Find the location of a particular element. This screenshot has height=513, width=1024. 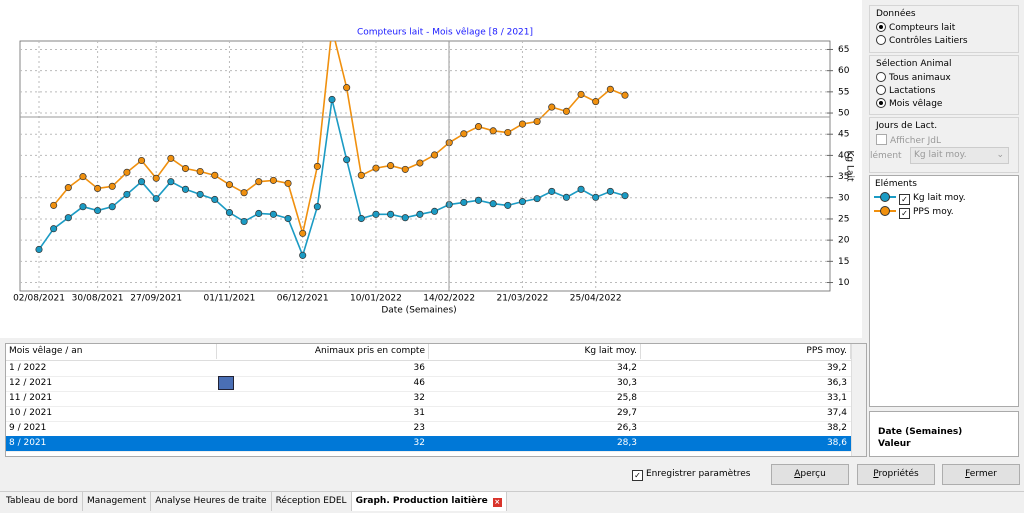

column-header: Mois vêlage / an is located at coordinates (113, 351).